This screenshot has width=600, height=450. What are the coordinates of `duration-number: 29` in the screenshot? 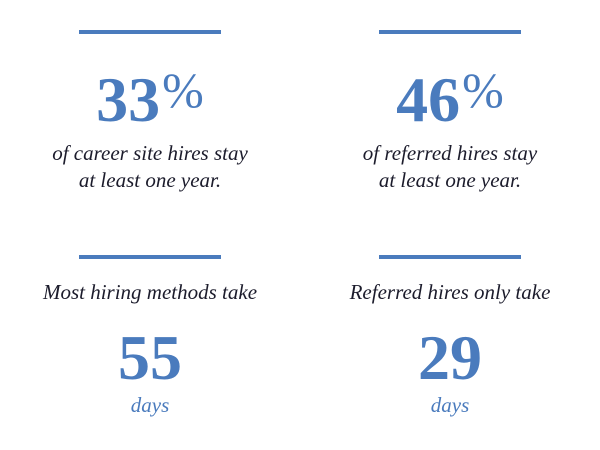 It's located at (450, 357).